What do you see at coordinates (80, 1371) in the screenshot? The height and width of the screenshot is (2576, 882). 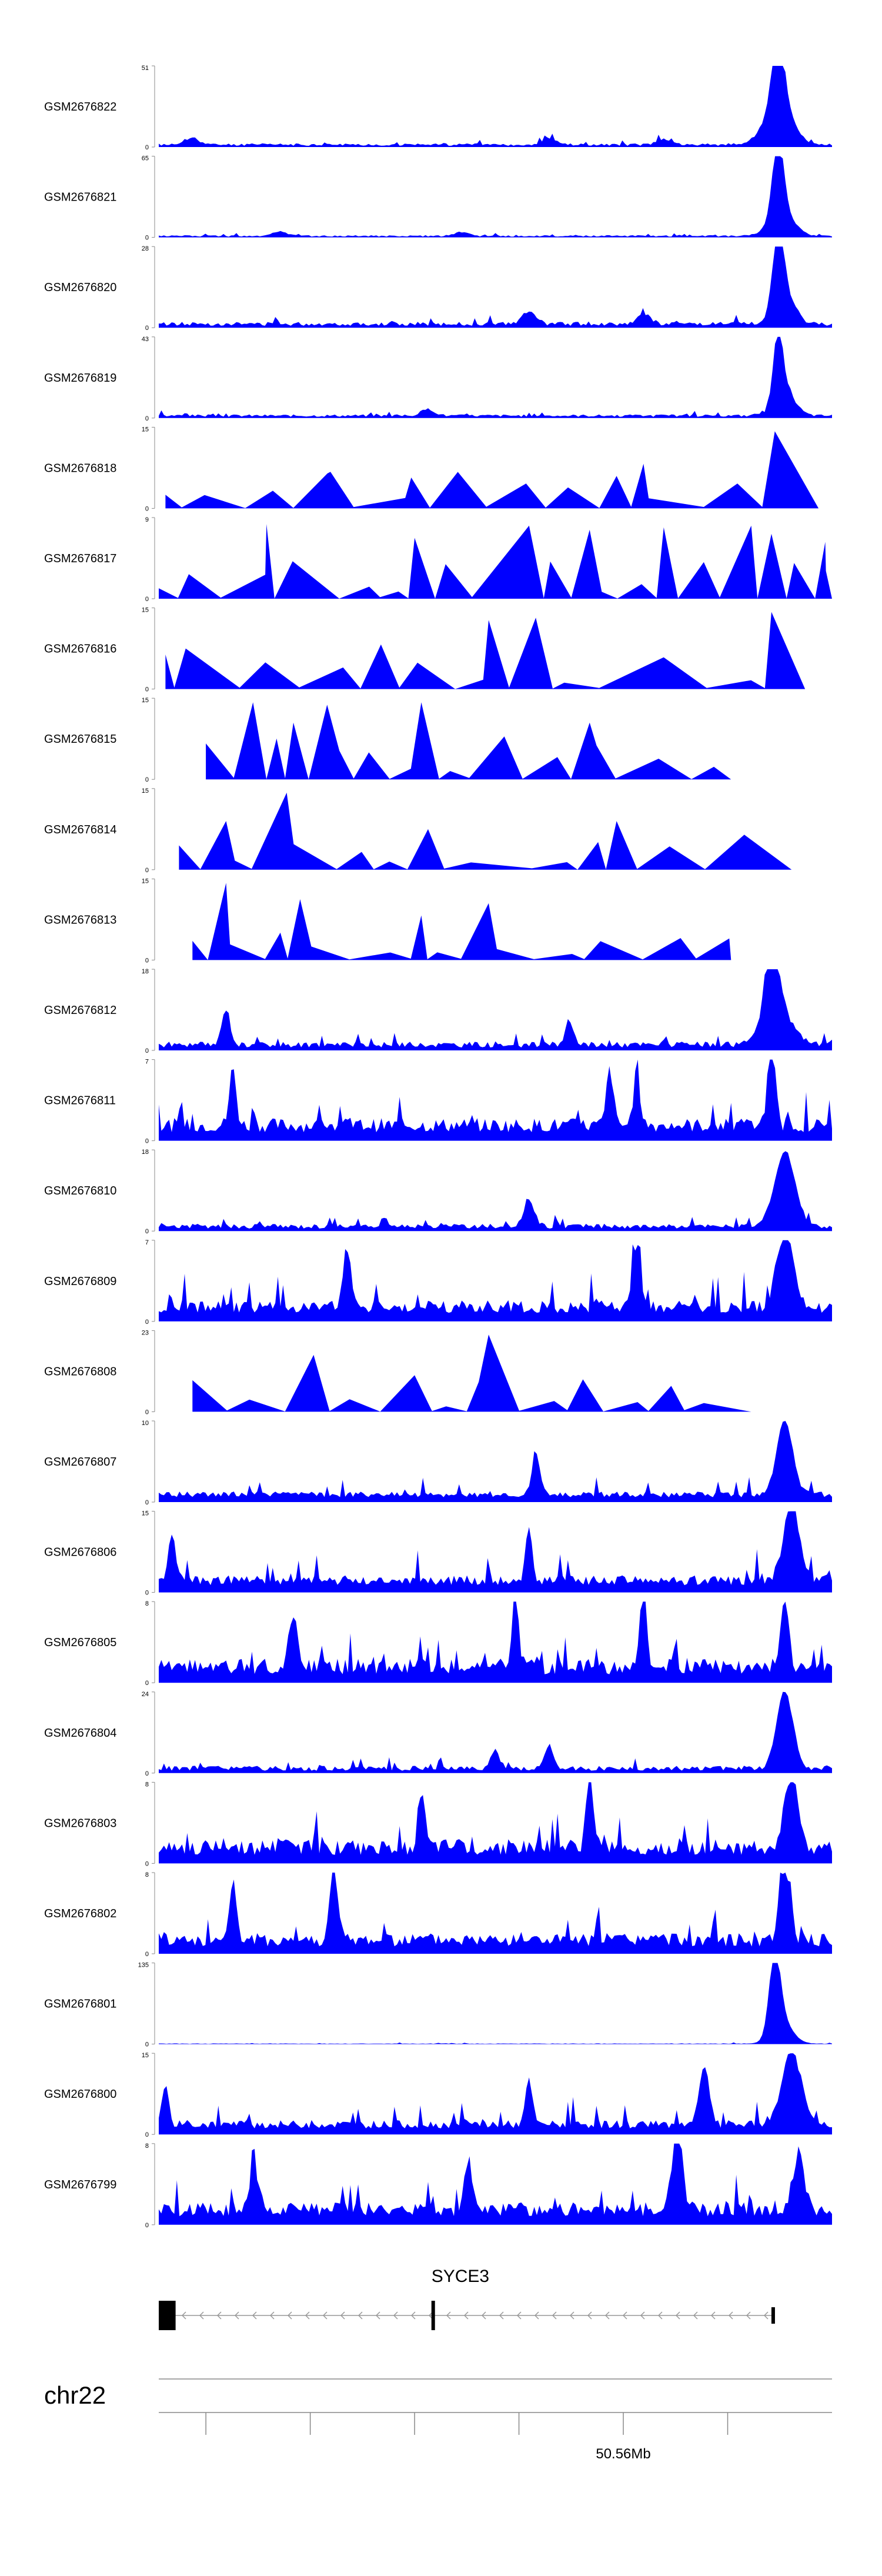 I see `track-label: GSM2676808` at bounding box center [80, 1371].